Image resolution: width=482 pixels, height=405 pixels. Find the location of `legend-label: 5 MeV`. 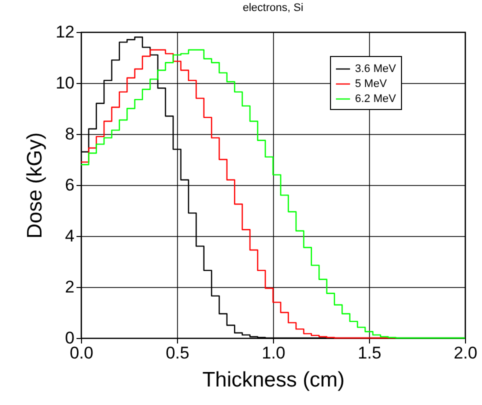

legend-label: 5 MeV is located at coordinates (371, 84).